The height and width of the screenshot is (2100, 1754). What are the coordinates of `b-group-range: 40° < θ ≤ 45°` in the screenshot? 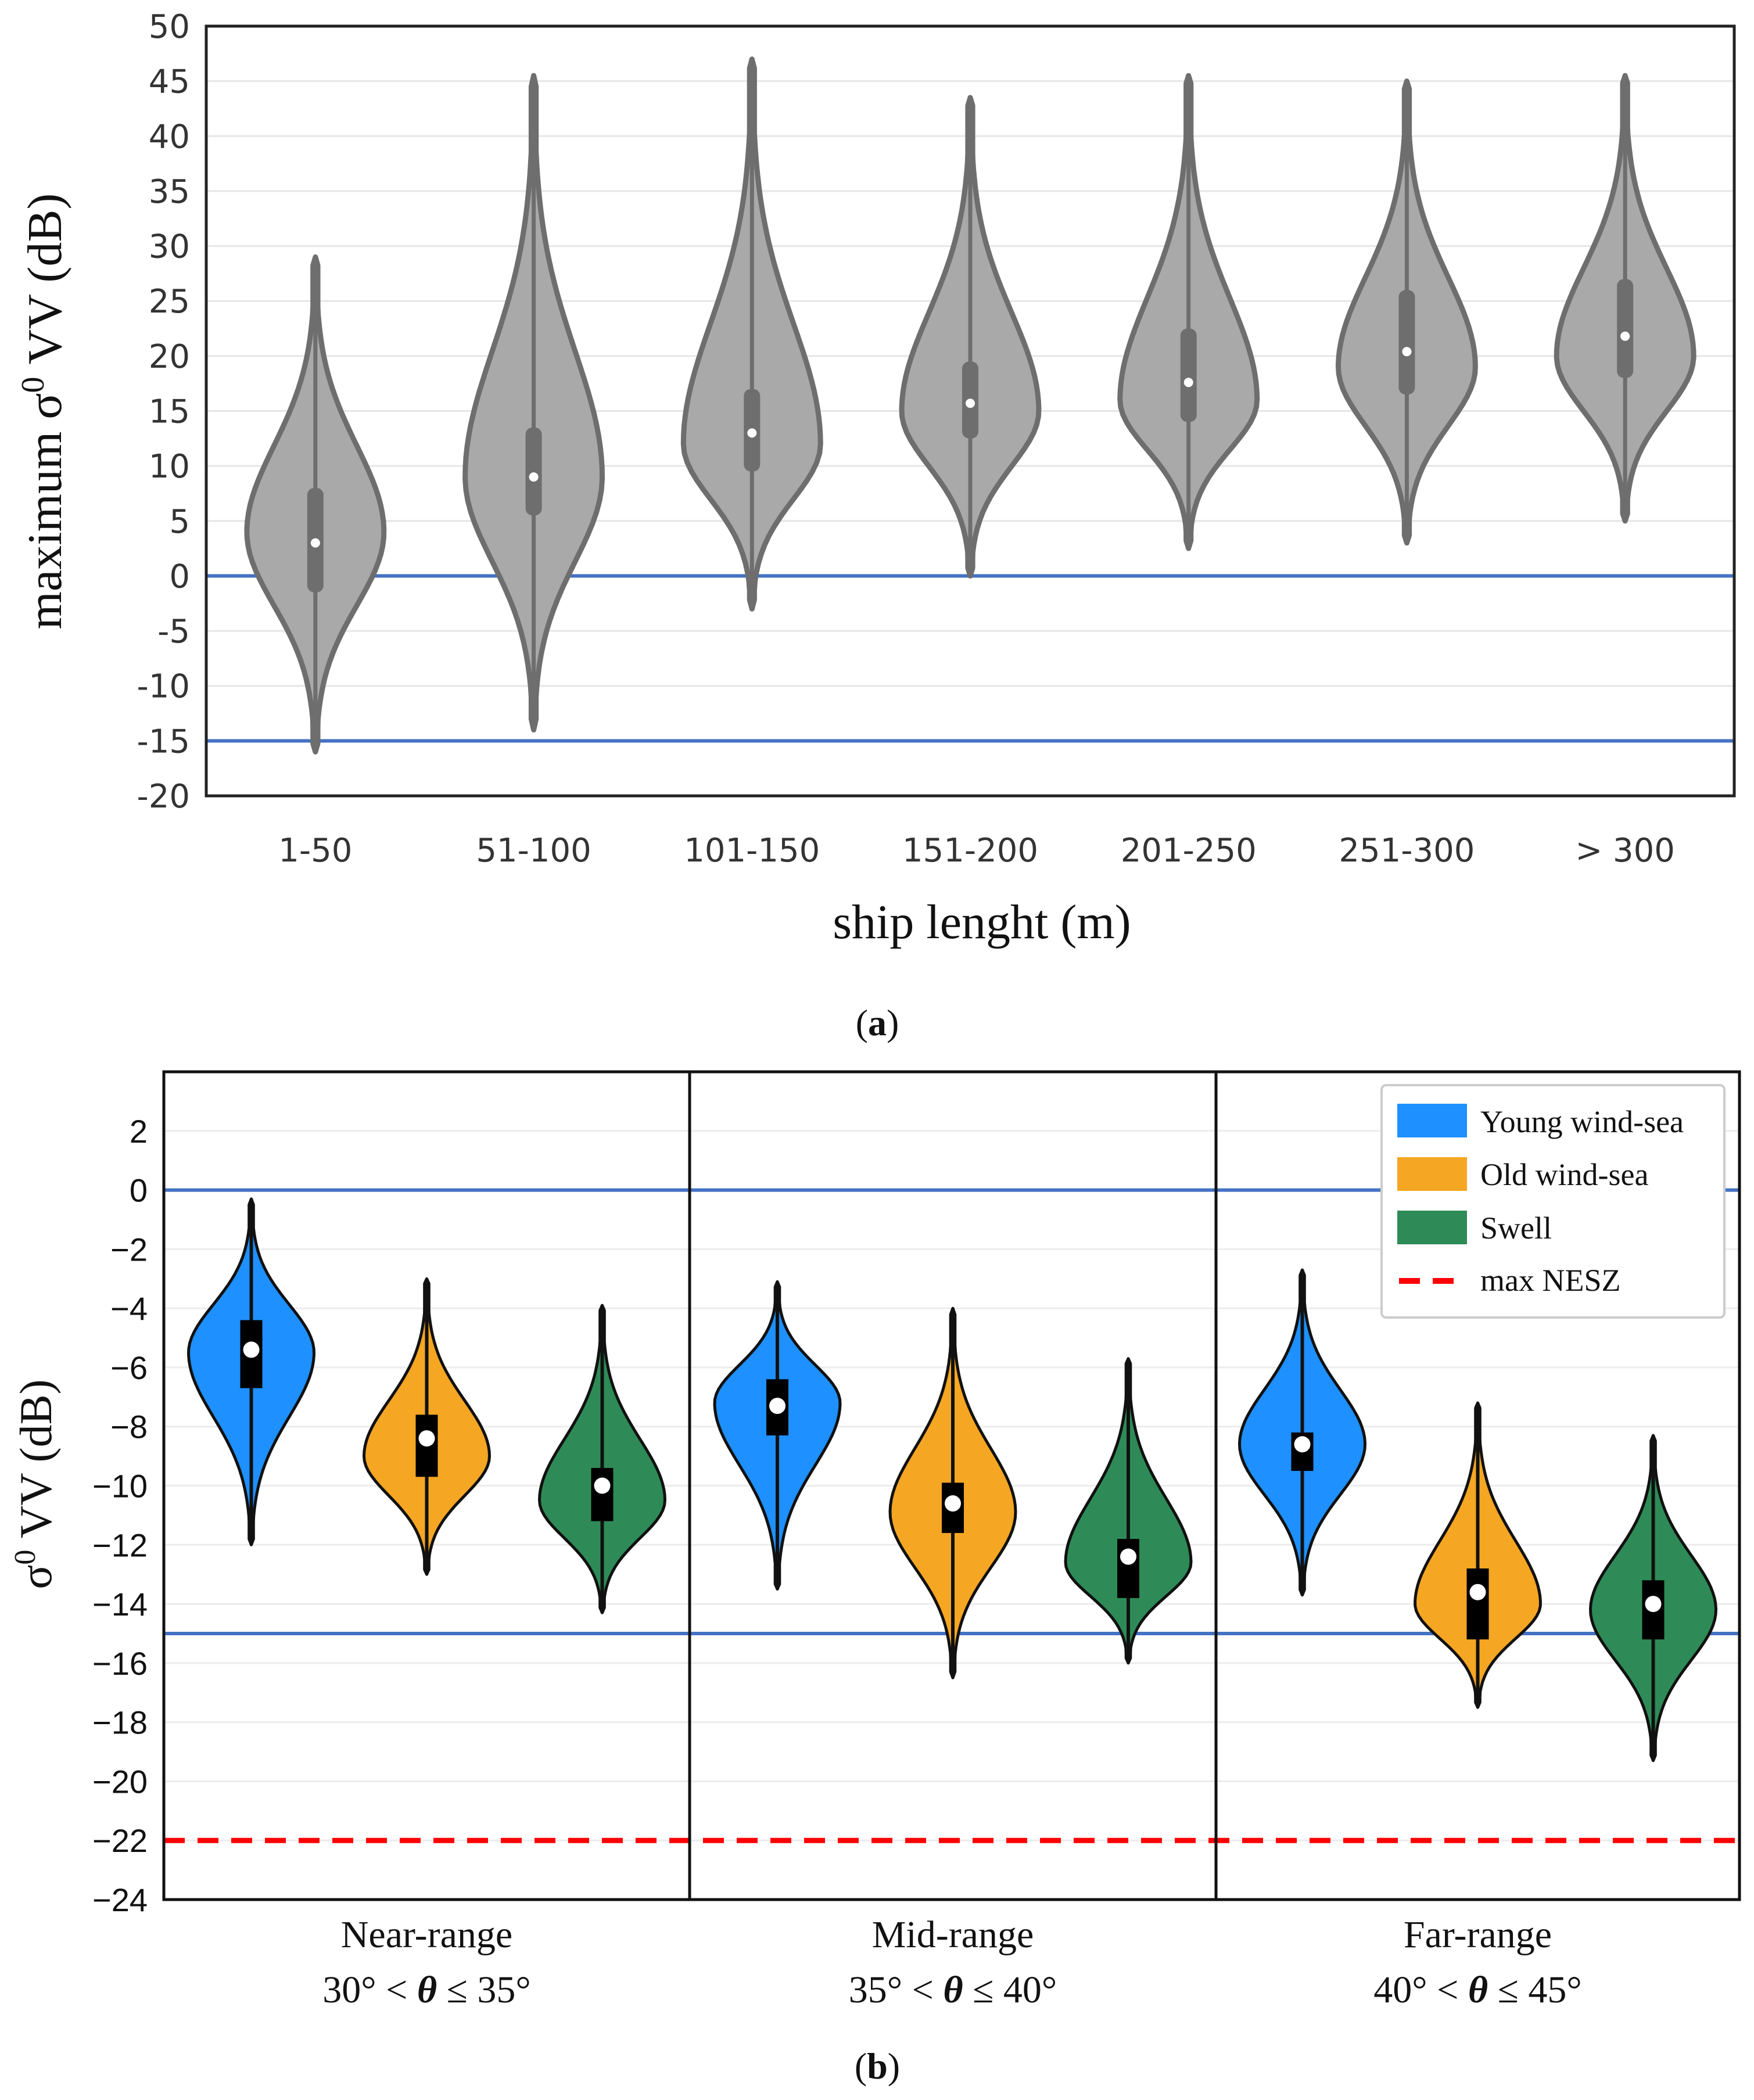 It's located at (1477, 1990).